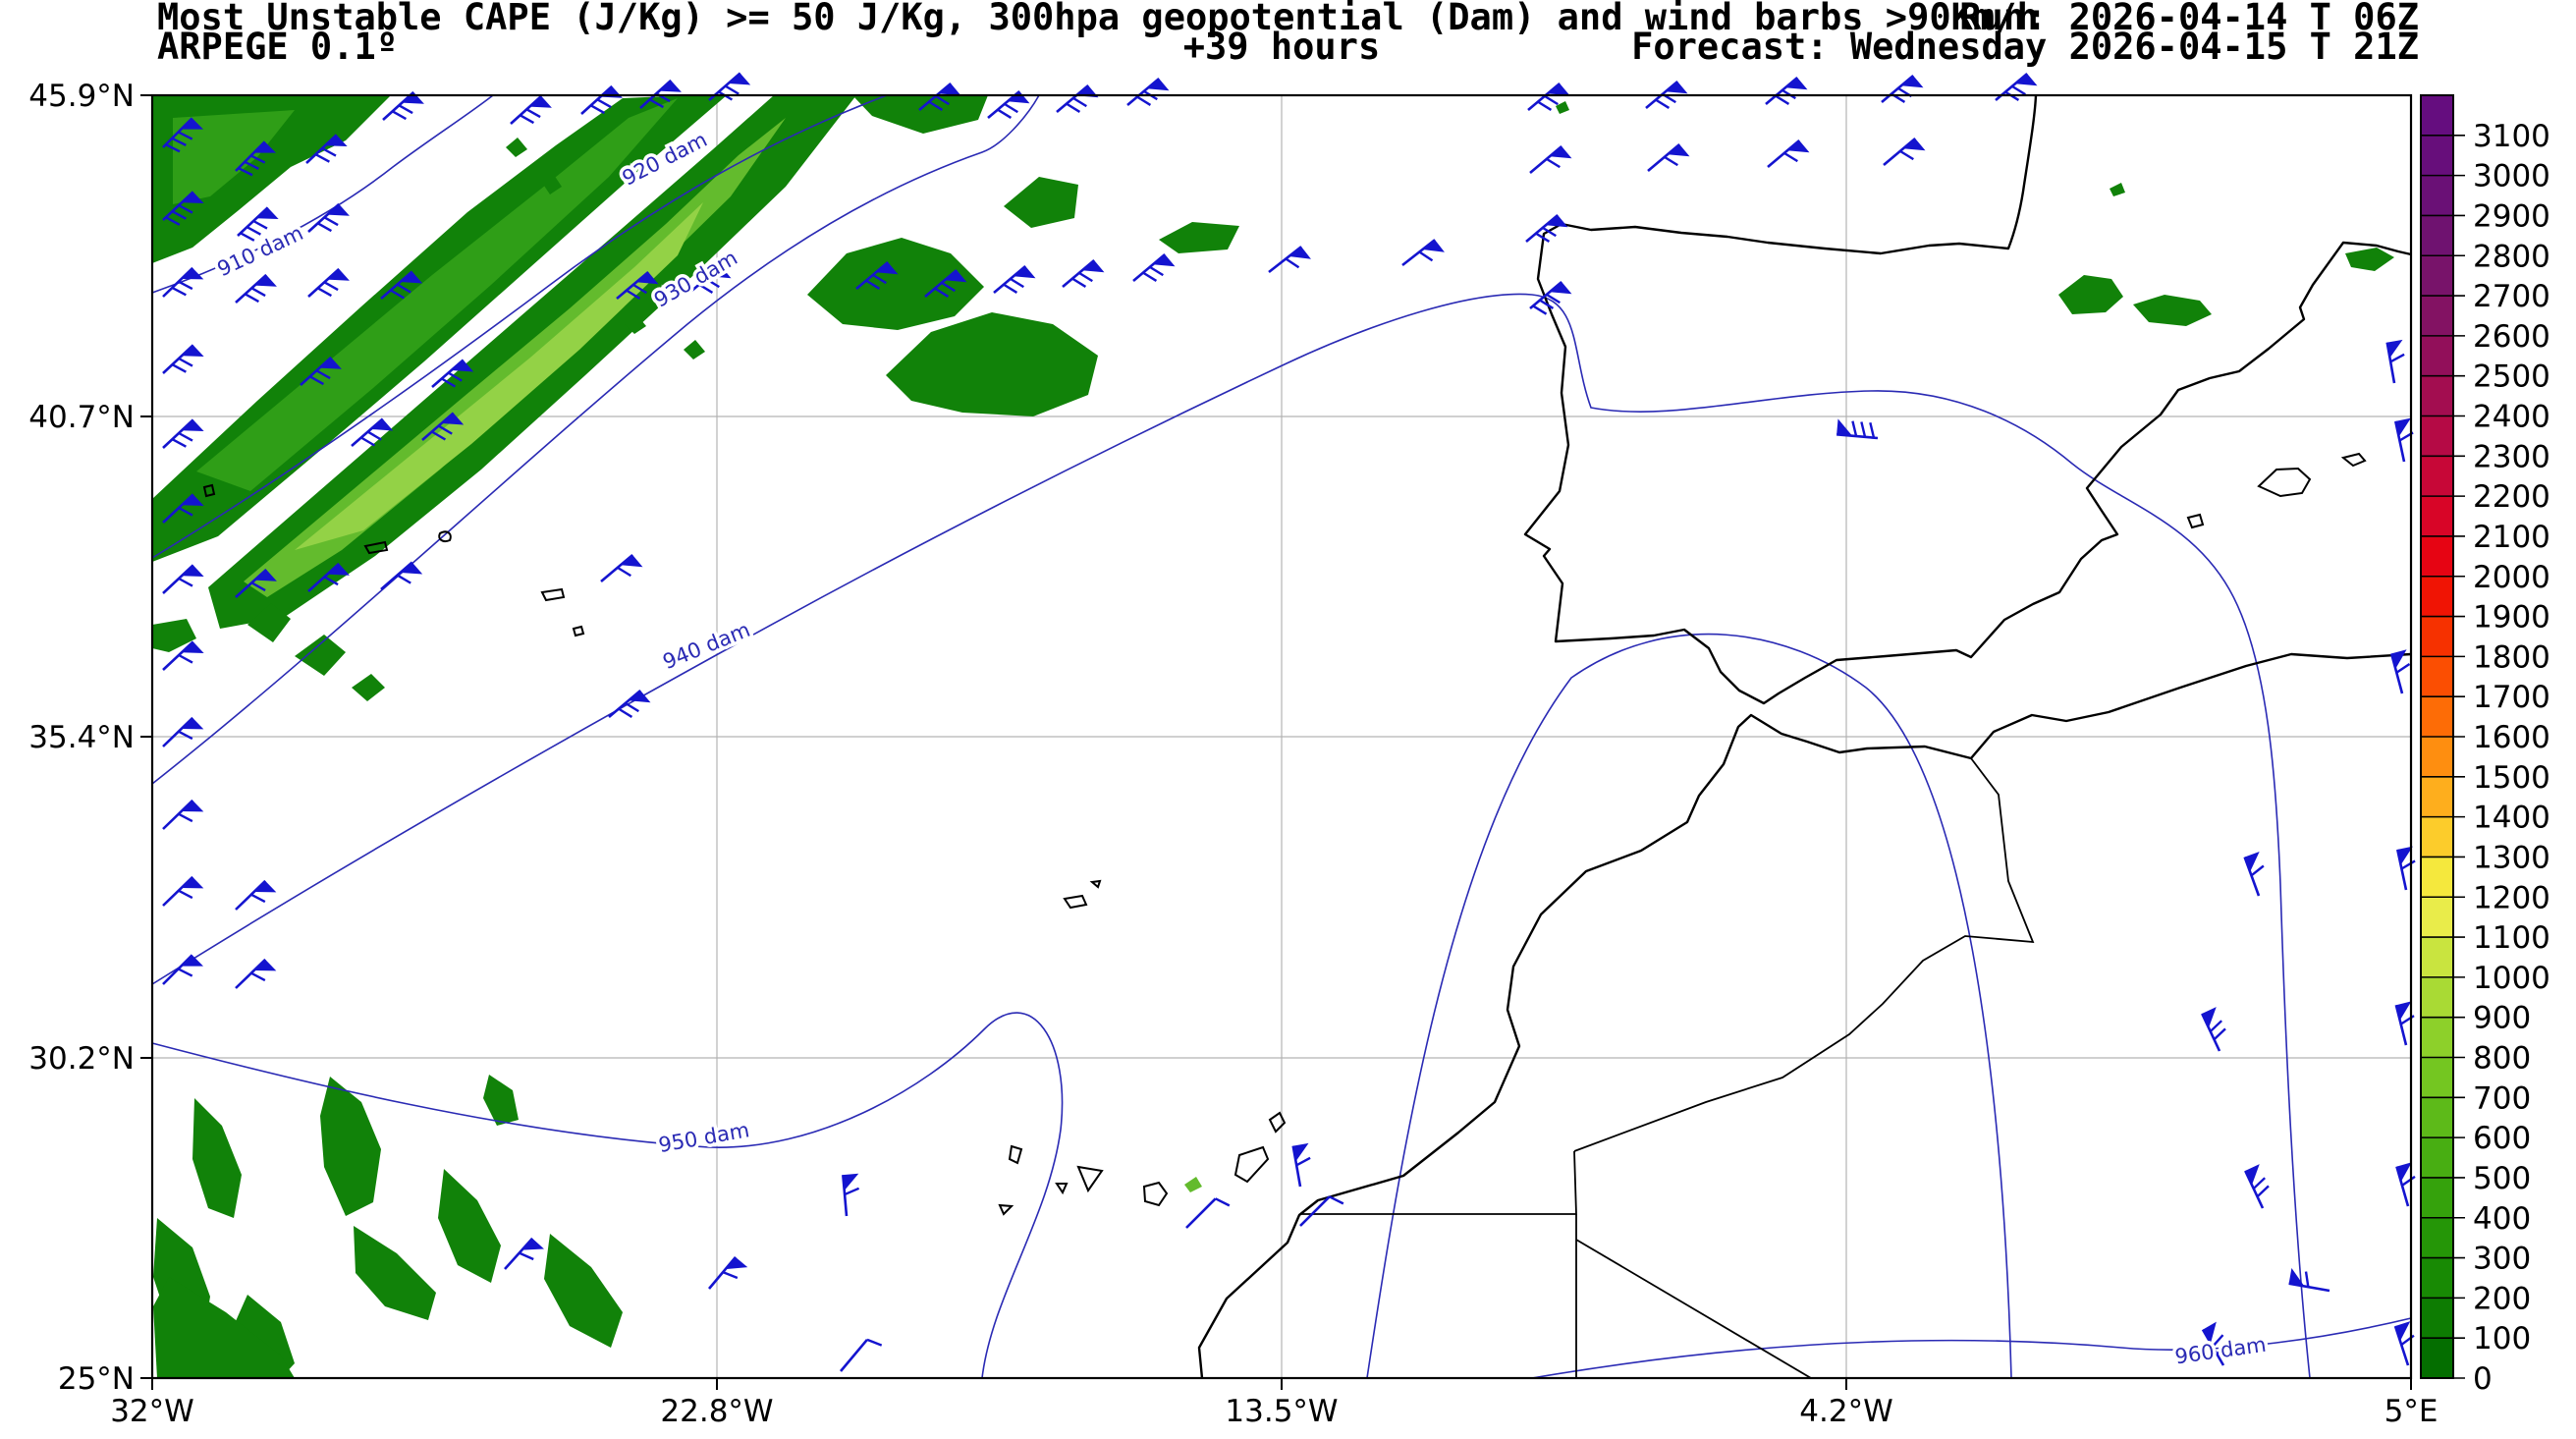  What do you see at coordinates (2502, 1059) in the screenshot?
I see `colorbar-tick-label: 800` at bounding box center [2502, 1059].